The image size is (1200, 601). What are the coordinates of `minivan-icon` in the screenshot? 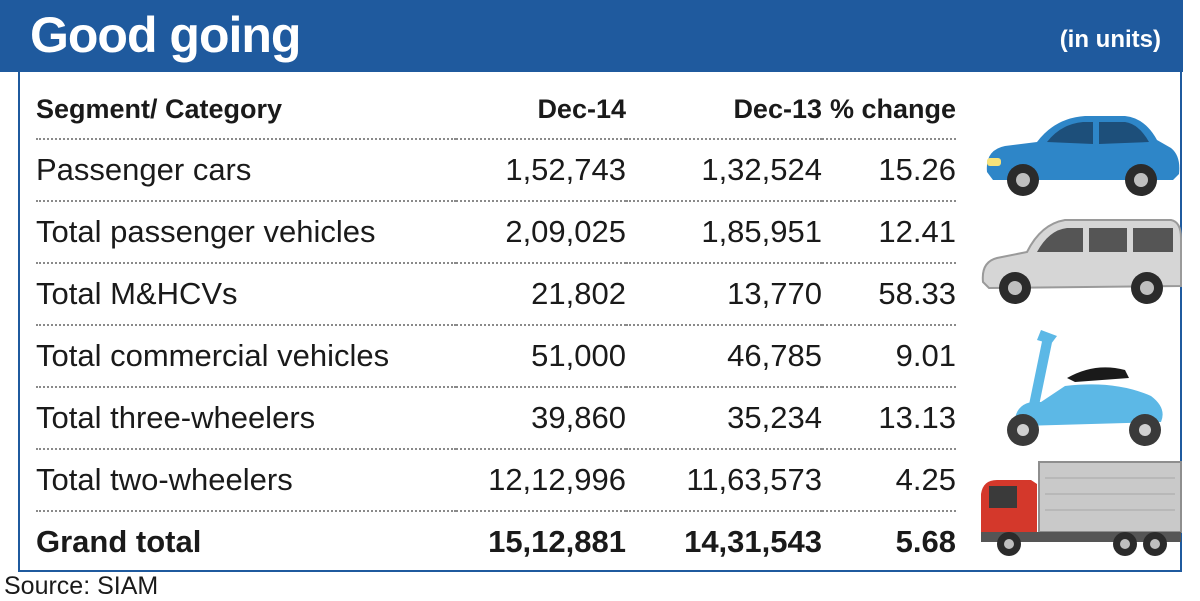 It's located at (1081, 261).